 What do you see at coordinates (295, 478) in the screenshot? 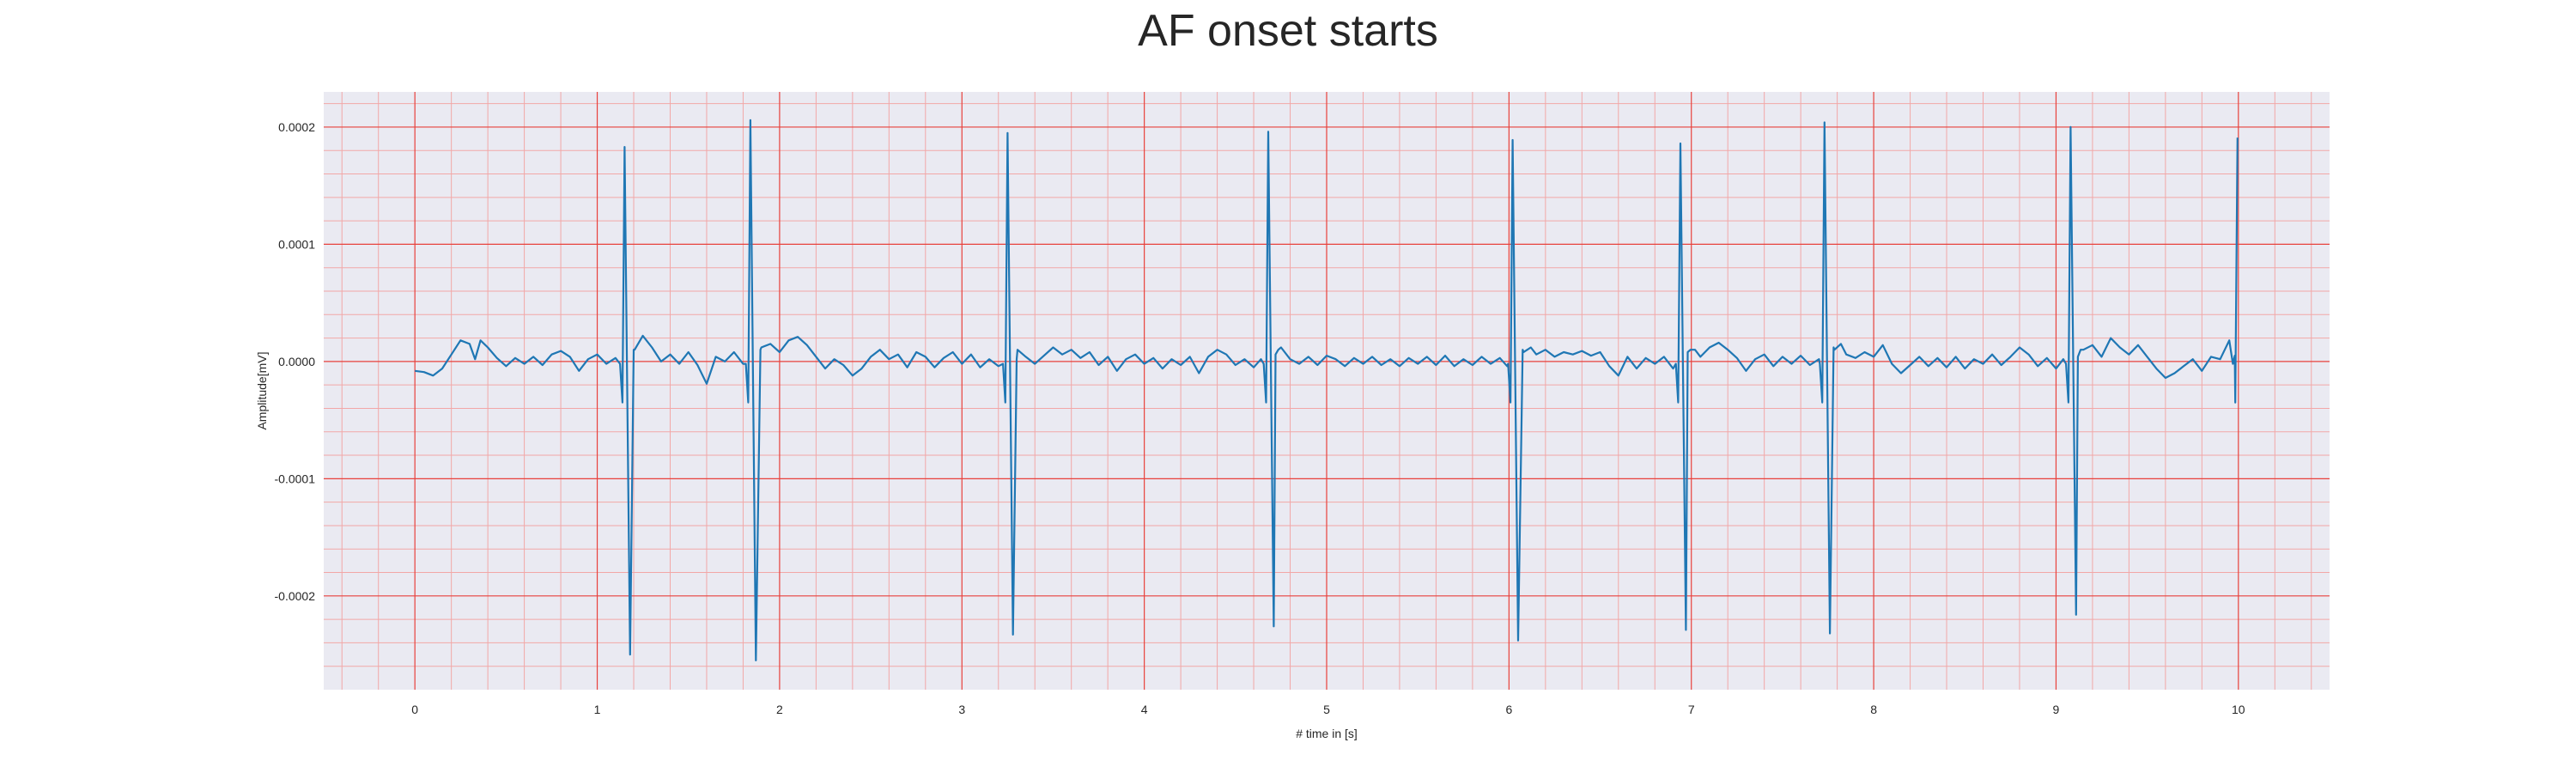
I see `y-tick-label: -0.0001` at bounding box center [295, 478].